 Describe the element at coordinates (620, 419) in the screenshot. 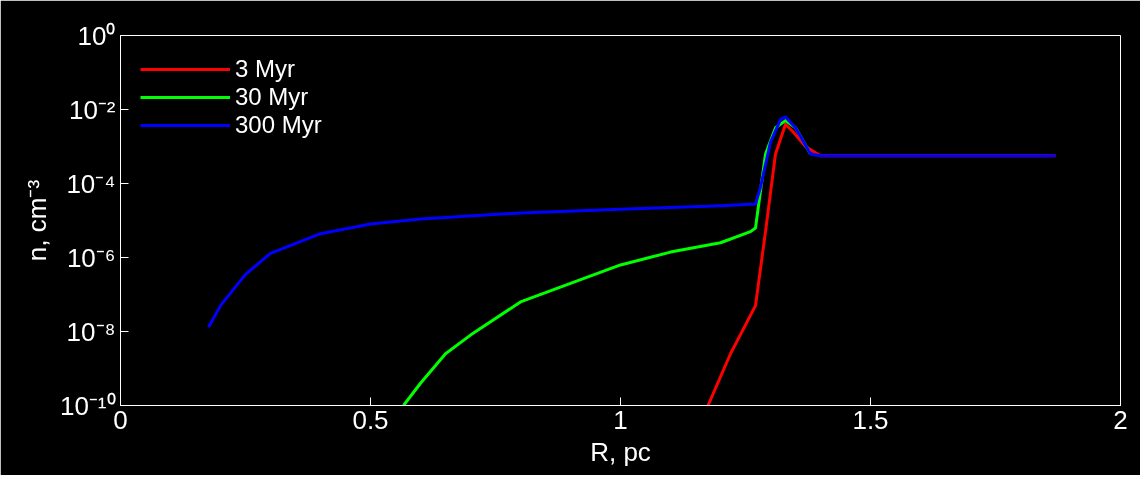

I see `x-tick-label: 1` at that location.